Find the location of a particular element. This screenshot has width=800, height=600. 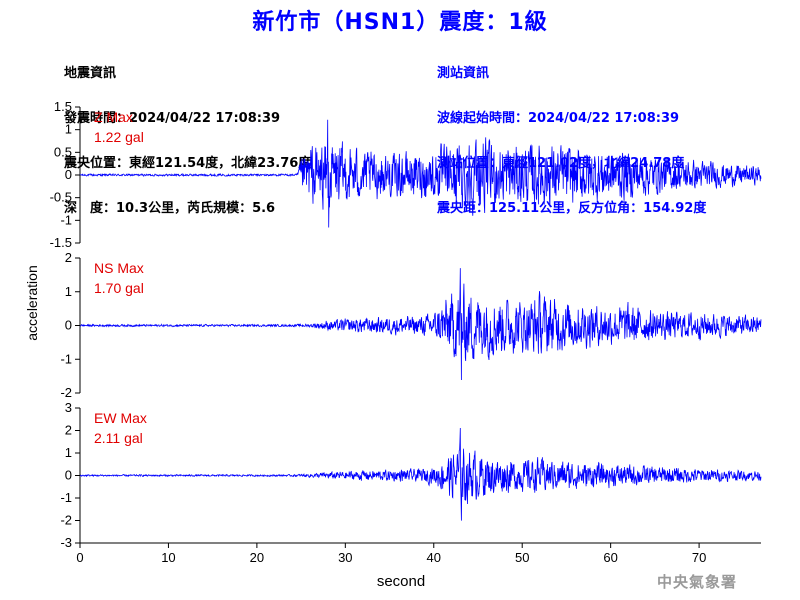

y-axis-label: acceleration is located at coordinates (32, 303).